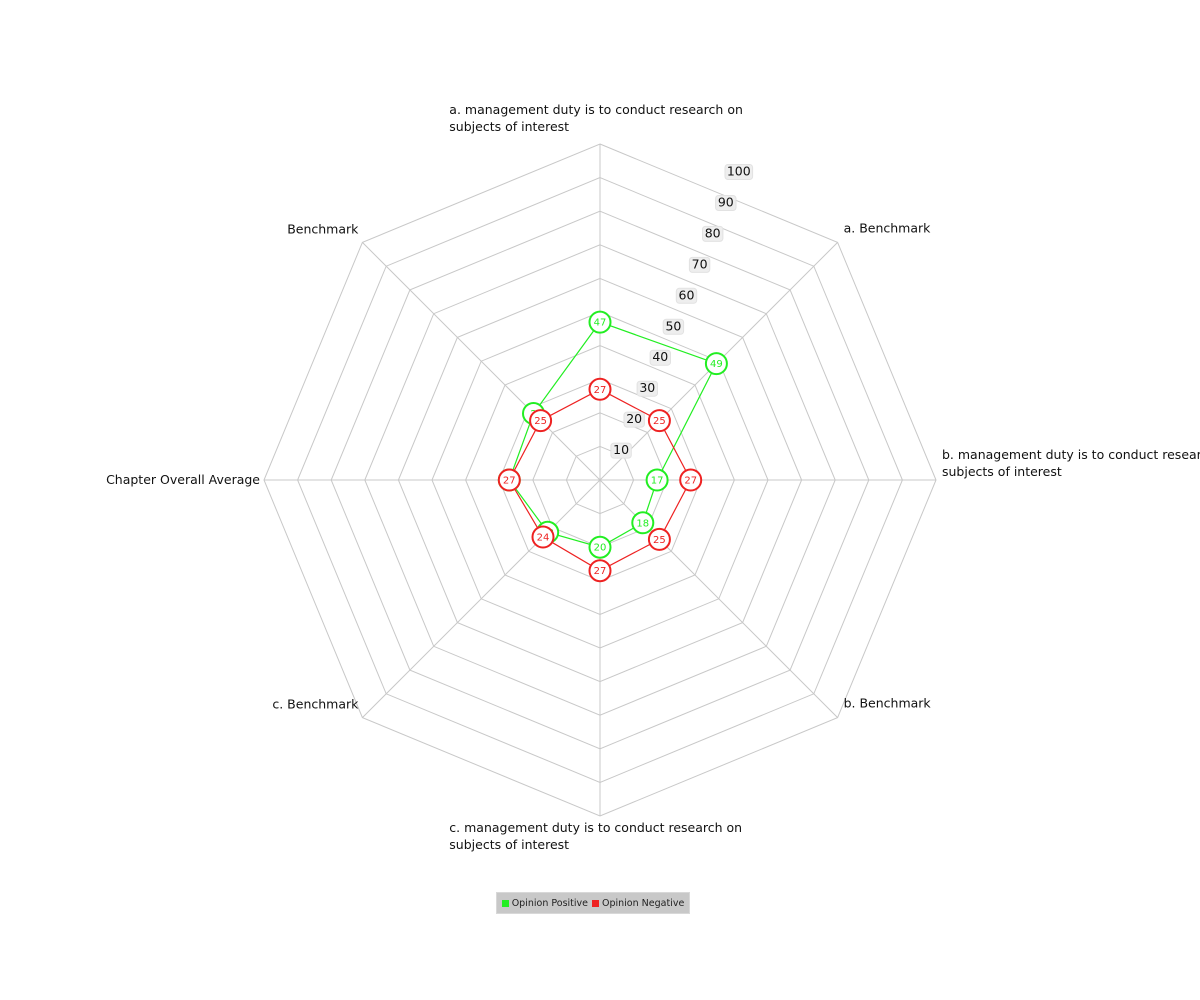  I want to click on axis-label: Benchmark, so click(323, 228).